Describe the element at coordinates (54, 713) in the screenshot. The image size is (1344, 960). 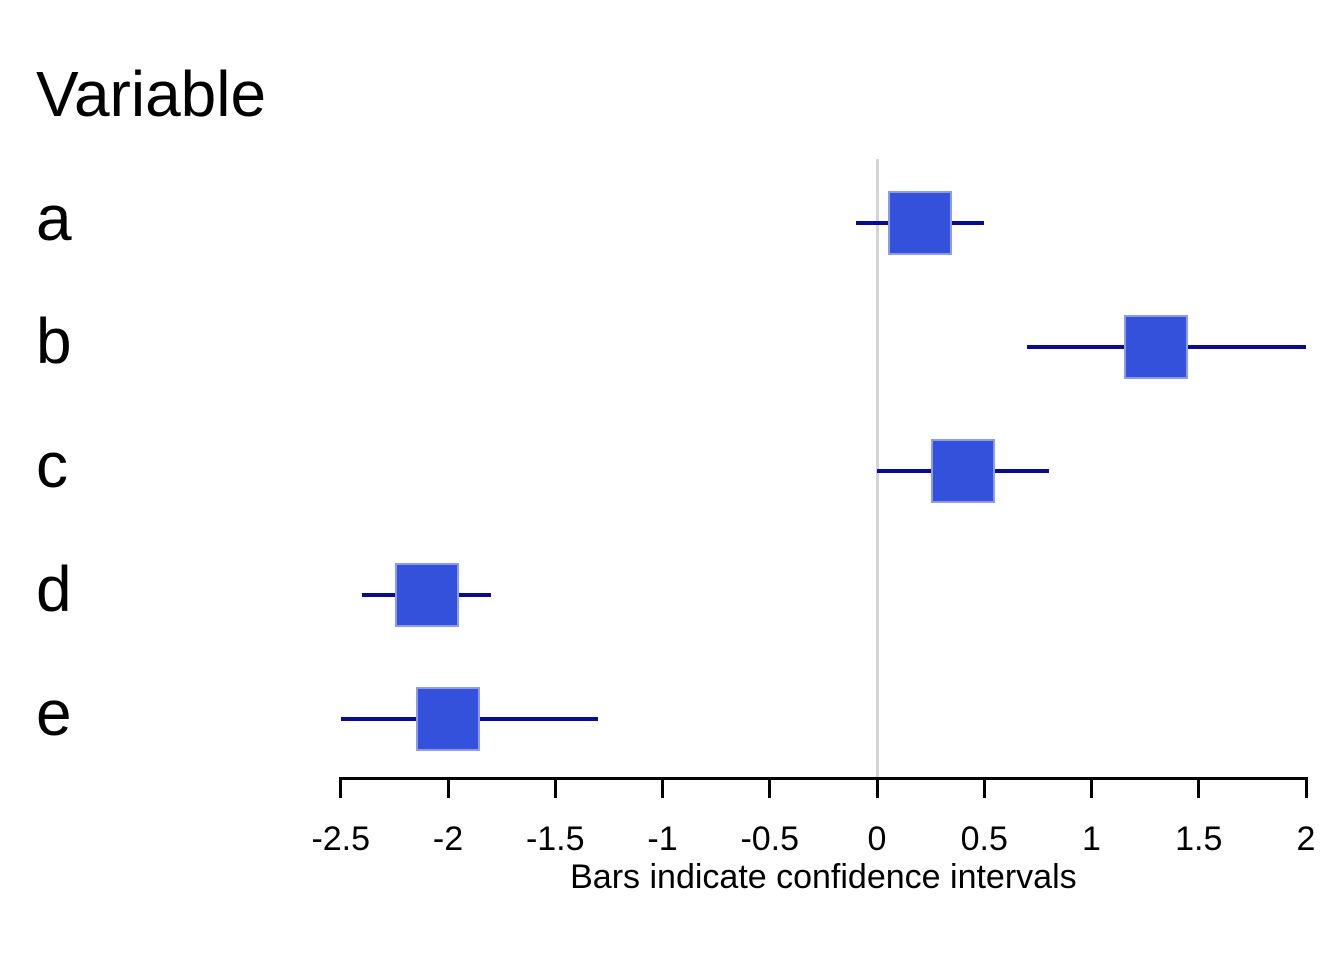
I see `row-label: e` at that location.